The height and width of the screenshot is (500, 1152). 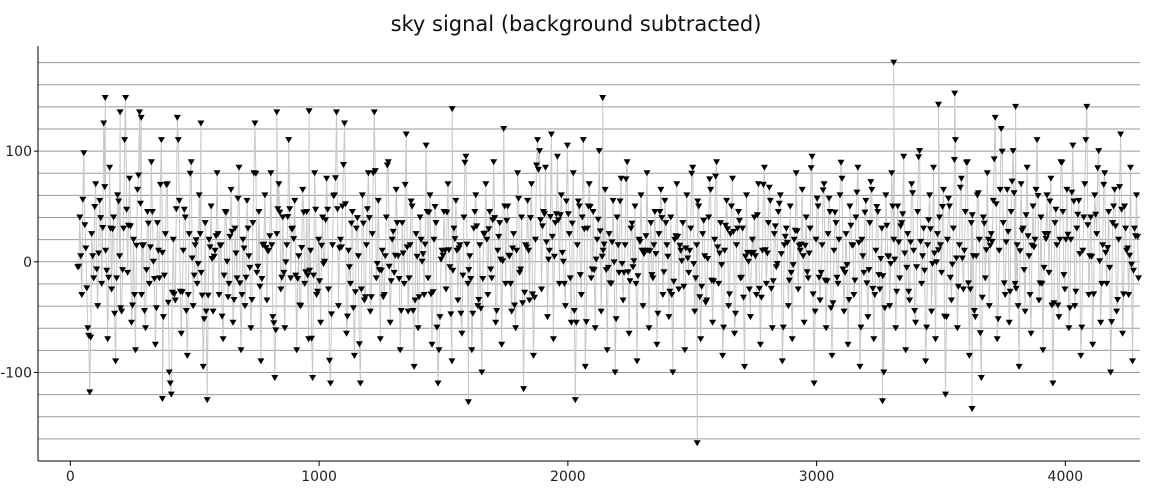 What do you see at coordinates (16, 373) in the screenshot?
I see `y-tick-label: -100` at bounding box center [16, 373].